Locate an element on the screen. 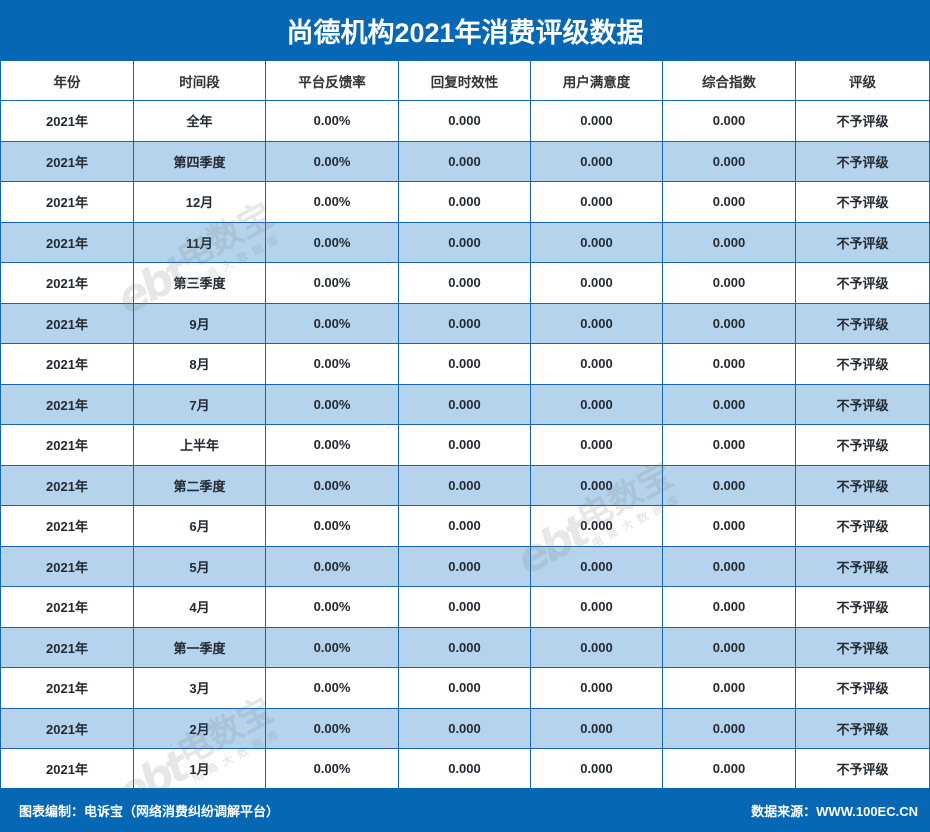 The height and width of the screenshot is (832, 930). table-row: 2021年 1月 0.00% 0.000 0.000 0.000 不予评级 is located at coordinates (465, 769).